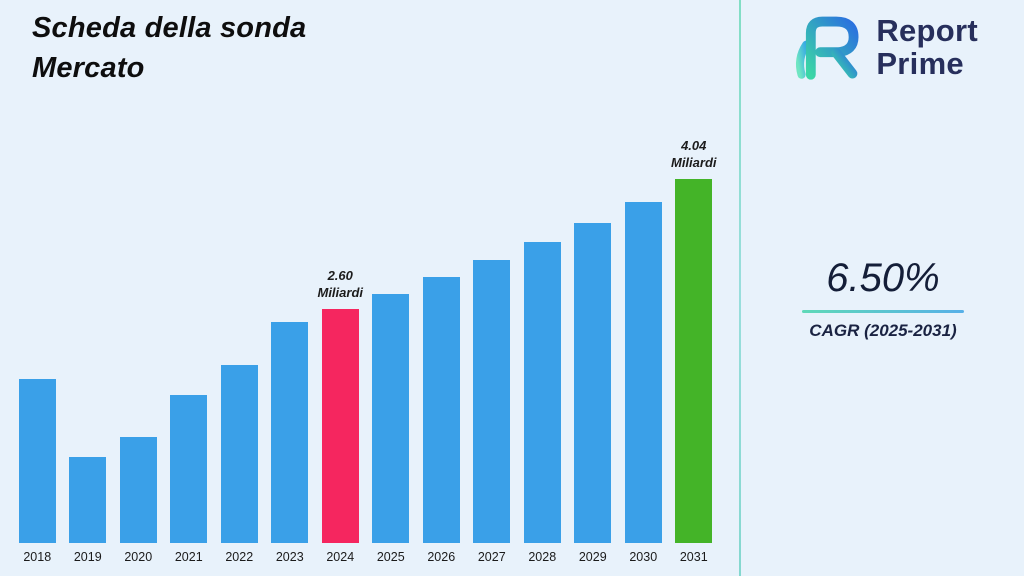 The width and height of the screenshot is (1024, 576). I want to click on bar-value-label-2024: 2.60 Miliardi, so click(340, 284).